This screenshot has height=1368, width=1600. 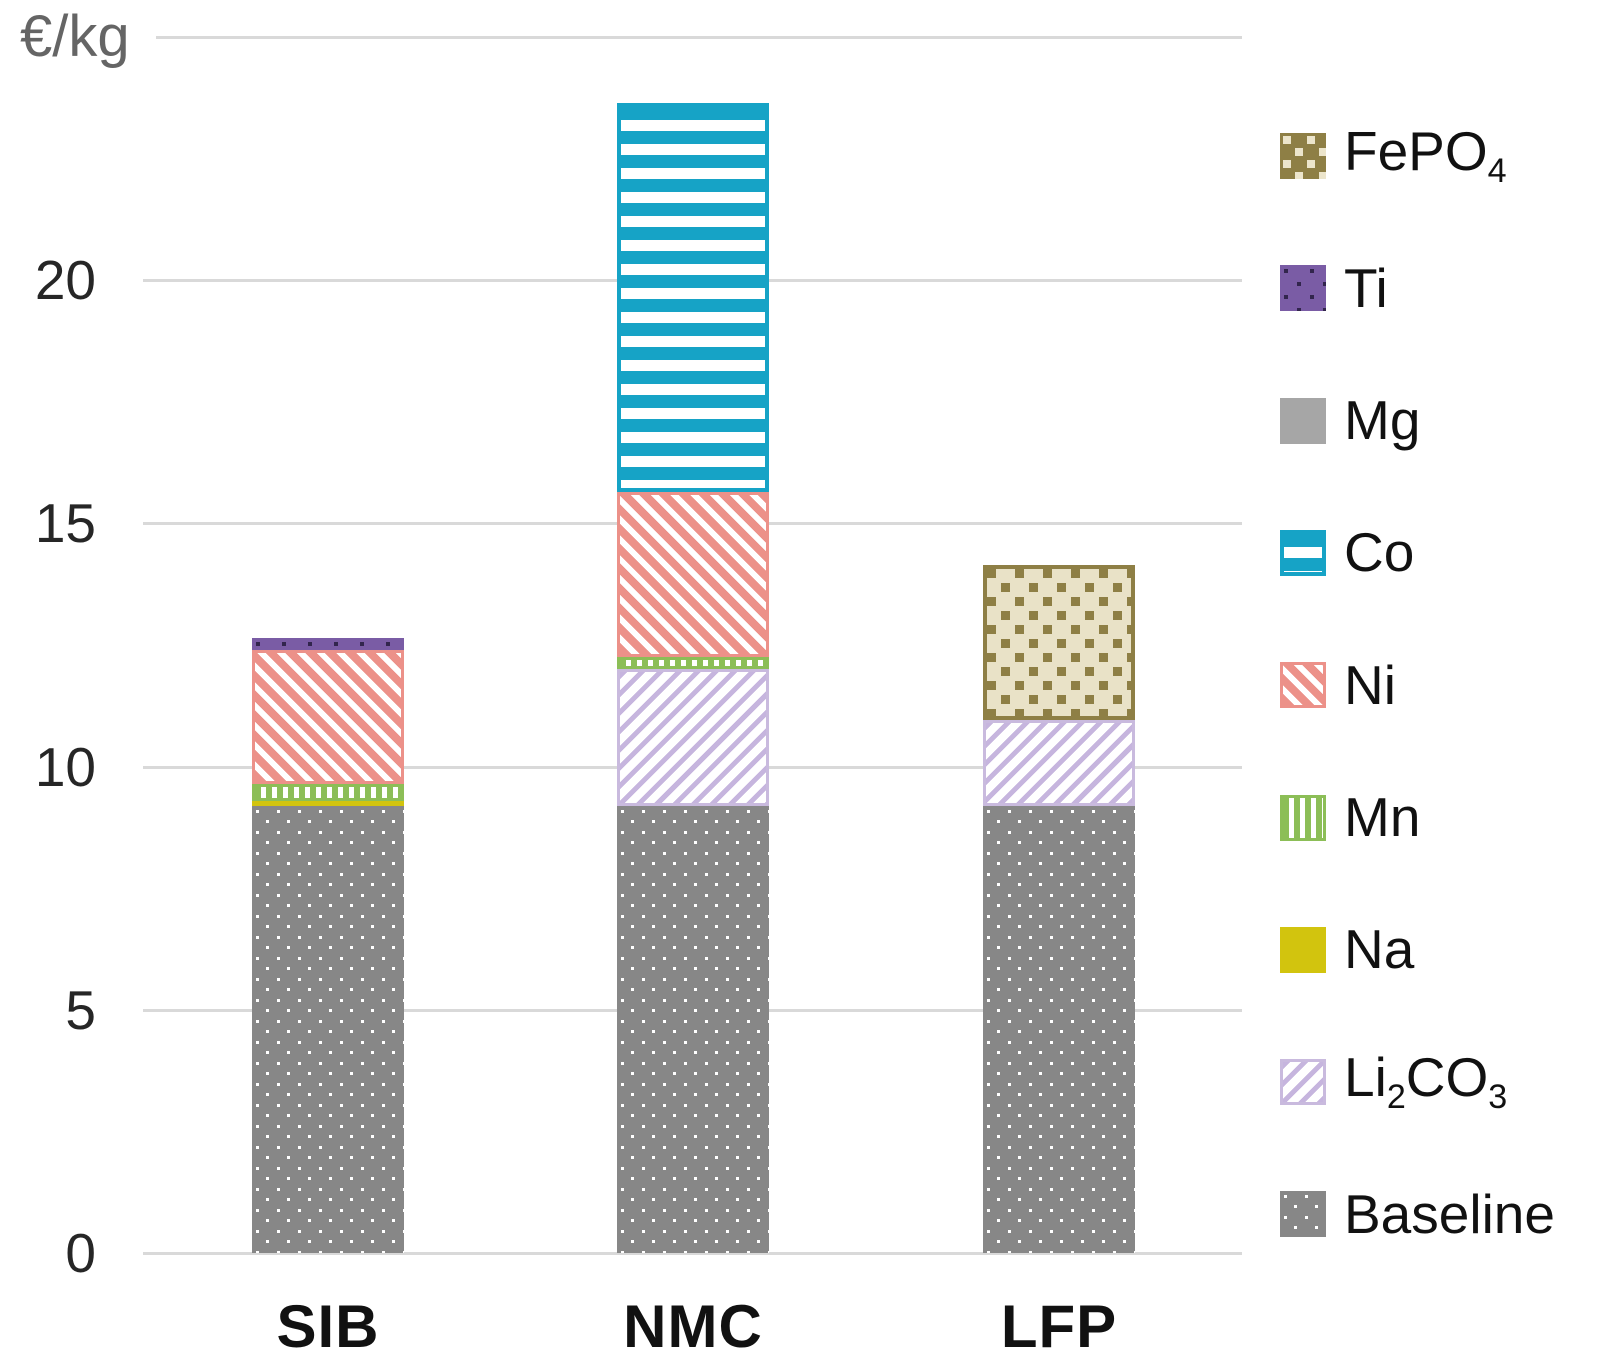 What do you see at coordinates (1059, 1029) in the screenshot?
I see `bar-segment-baseline-LFP` at bounding box center [1059, 1029].